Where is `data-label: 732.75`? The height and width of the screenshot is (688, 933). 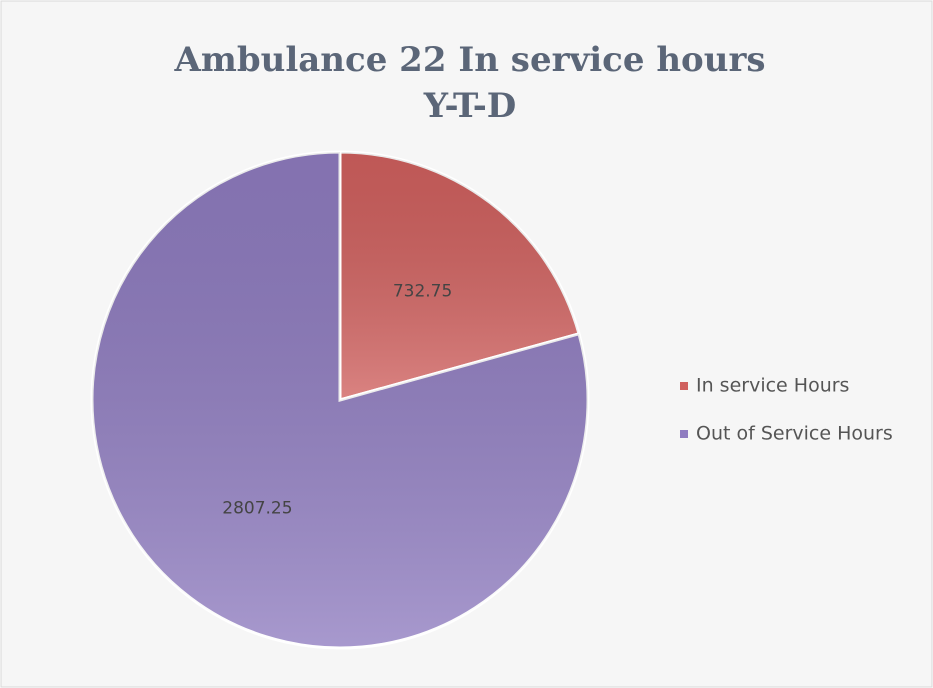
data-label: 732.75 is located at coordinates (422, 291).